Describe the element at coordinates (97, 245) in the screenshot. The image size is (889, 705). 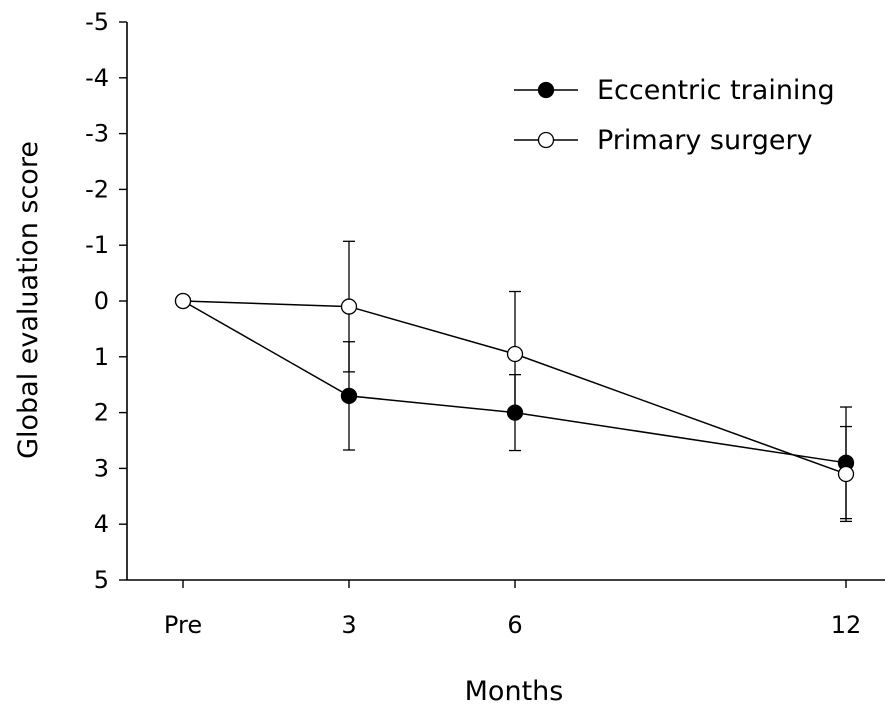
I see `y-tick-label: -1` at that location.